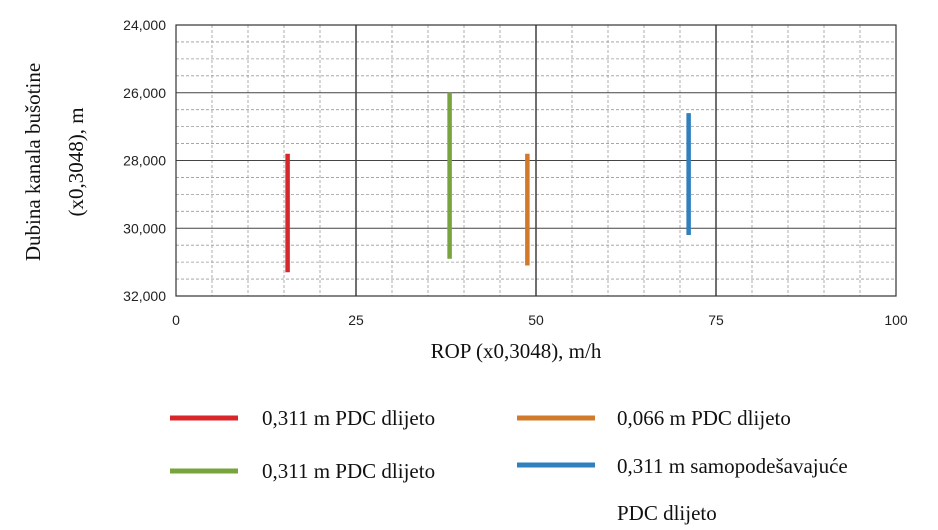 Image resolution: width=938 pixels, height=530 pixels. I want to click on legend-label-red: 0,311 m PDC dlijeto, so click(348, 418).